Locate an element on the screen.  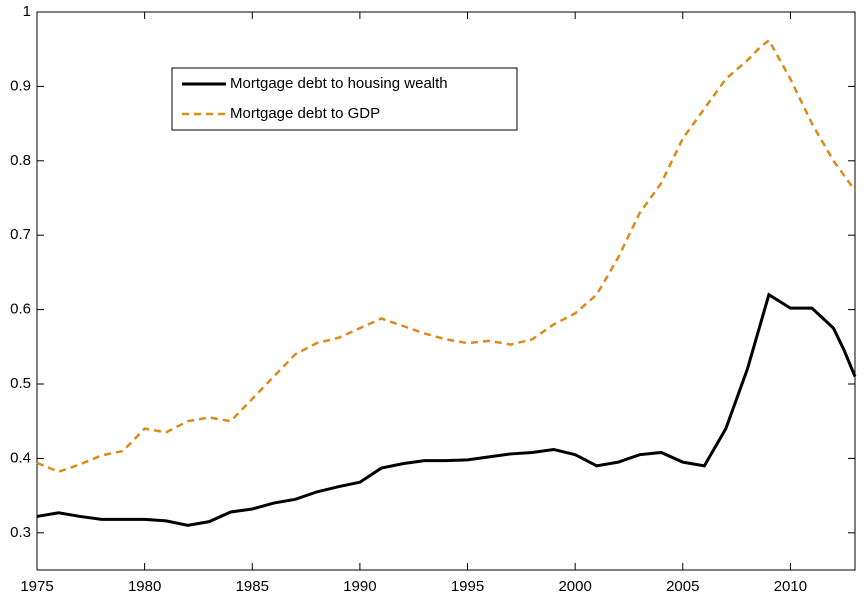
y-tick-label: 0.6 is located at coordinates (20, 309).